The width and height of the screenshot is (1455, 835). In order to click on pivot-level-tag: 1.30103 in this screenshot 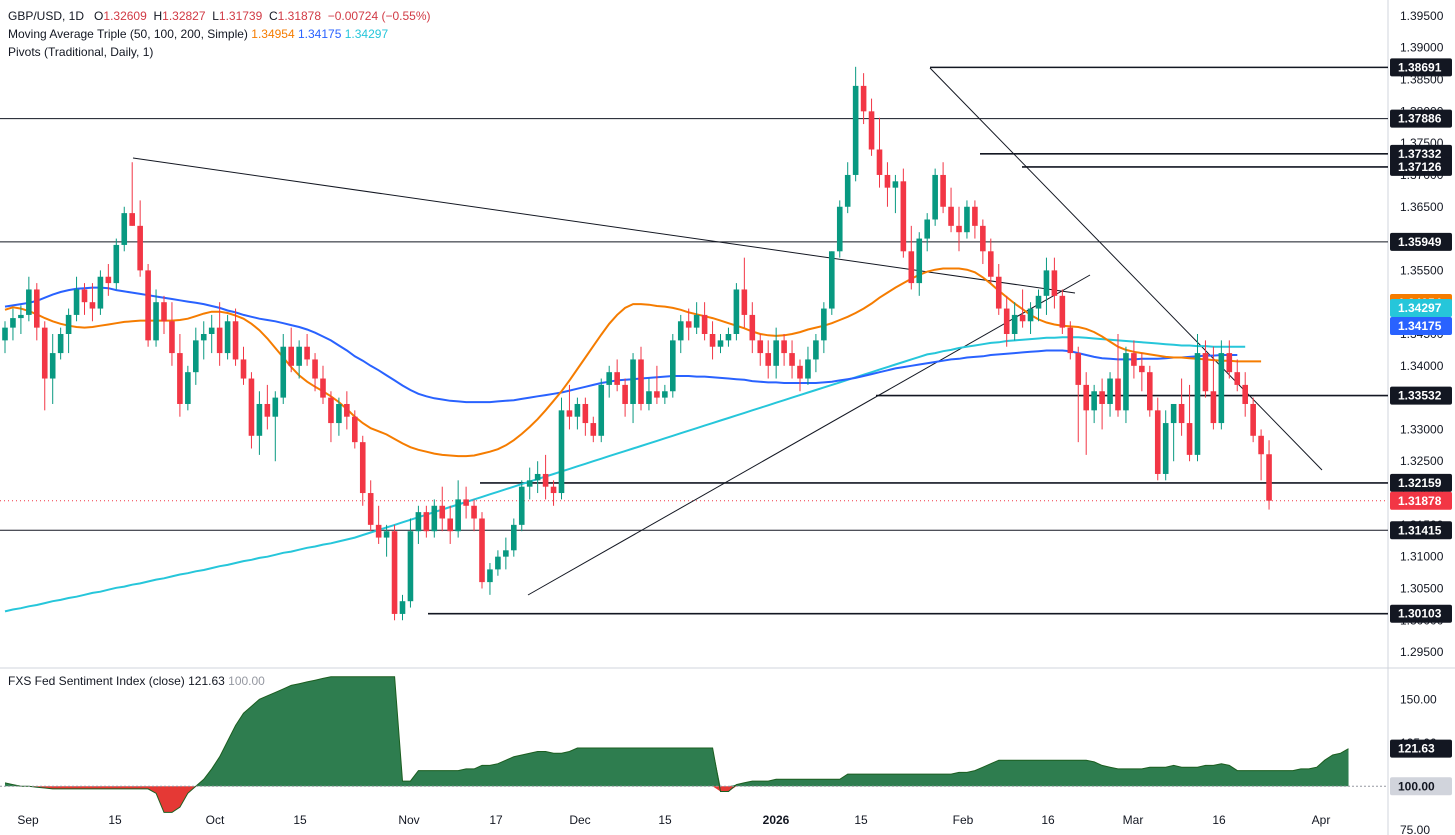, I will do `click(1420, 614)`.